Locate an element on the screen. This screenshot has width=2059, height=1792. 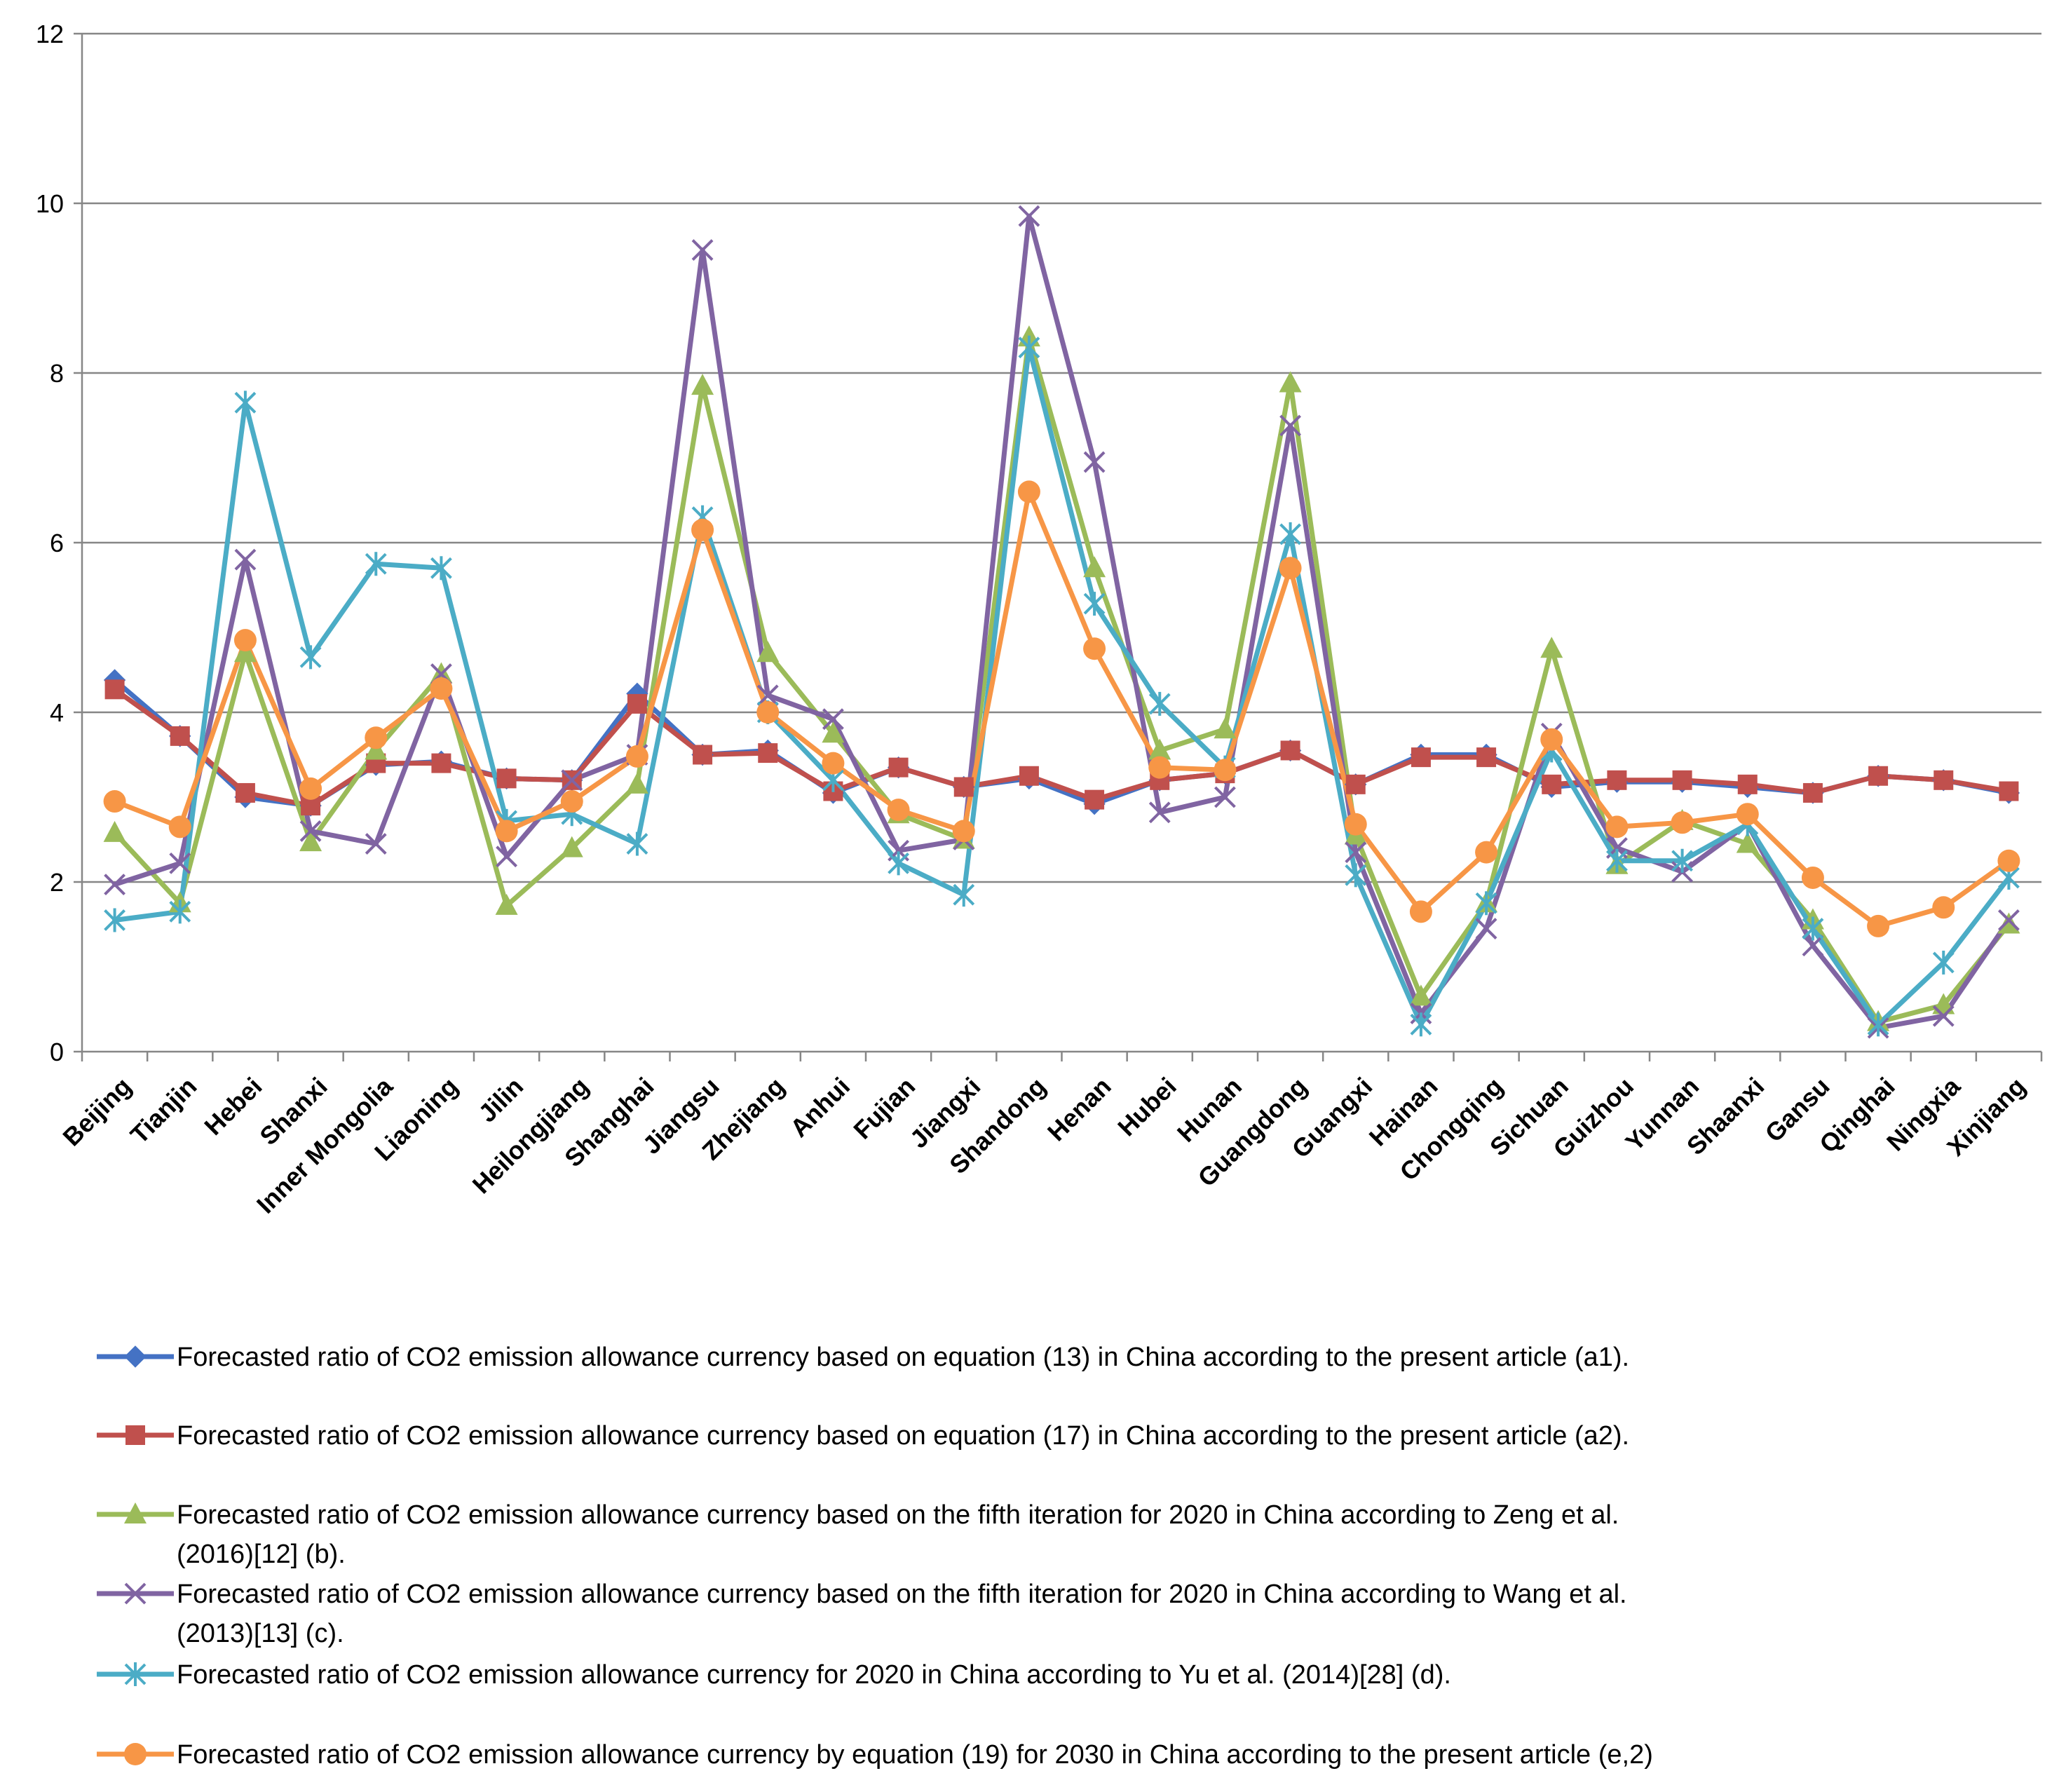
y-tick-label: 10 is located at coordinates (50, 204).